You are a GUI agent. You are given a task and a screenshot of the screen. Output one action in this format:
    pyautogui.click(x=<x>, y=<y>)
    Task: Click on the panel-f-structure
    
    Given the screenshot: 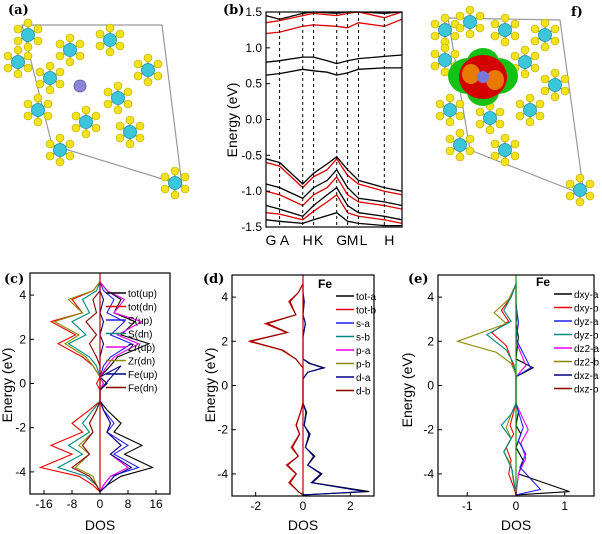 What is the action you would take?
    pyautogui.click(x=512, y=106)
    